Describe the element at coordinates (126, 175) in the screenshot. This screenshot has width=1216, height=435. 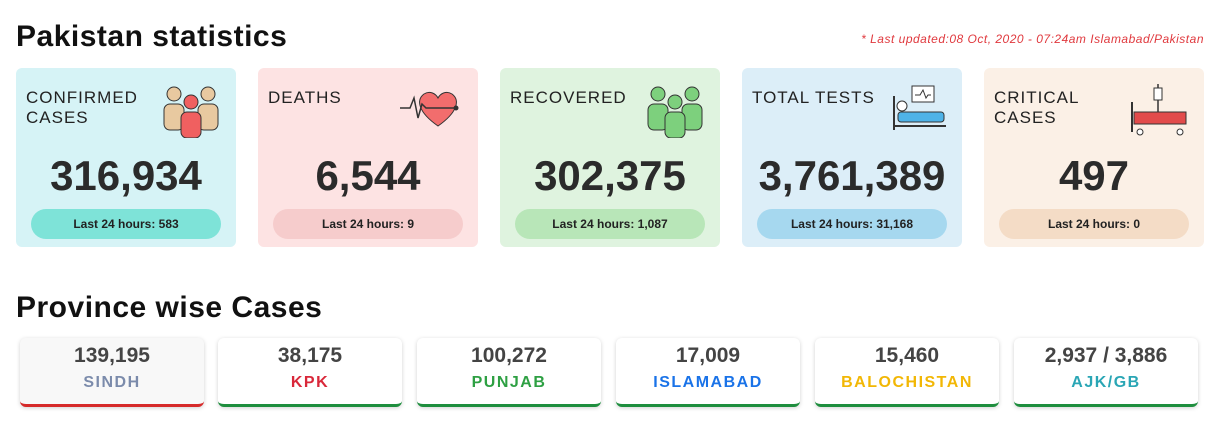
I see `stat-value: 316,934` at that location.